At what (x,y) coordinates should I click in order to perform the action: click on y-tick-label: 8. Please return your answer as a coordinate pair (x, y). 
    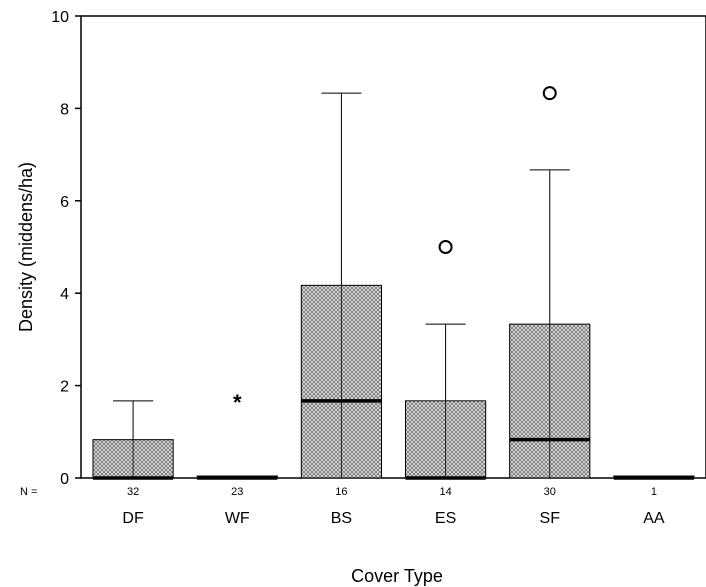
    Looking at the image, I should click on (64, 109).